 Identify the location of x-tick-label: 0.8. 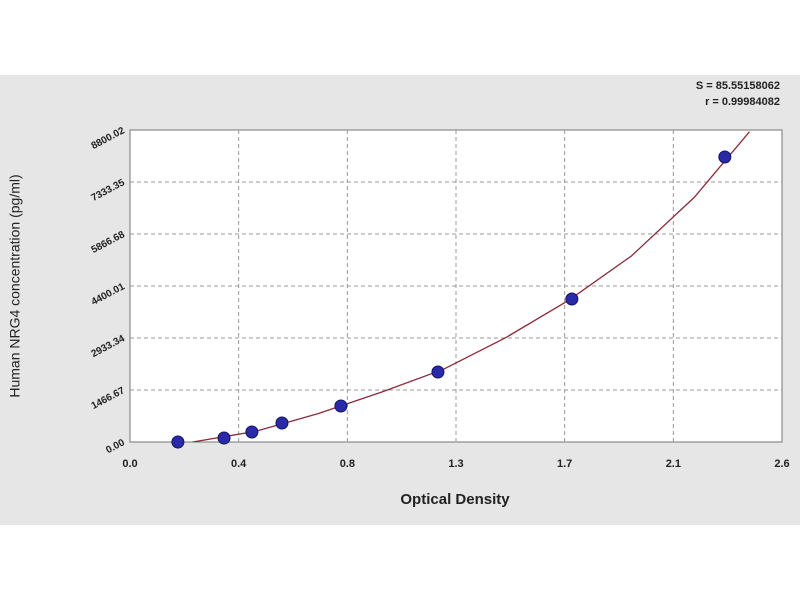
(347, 464).